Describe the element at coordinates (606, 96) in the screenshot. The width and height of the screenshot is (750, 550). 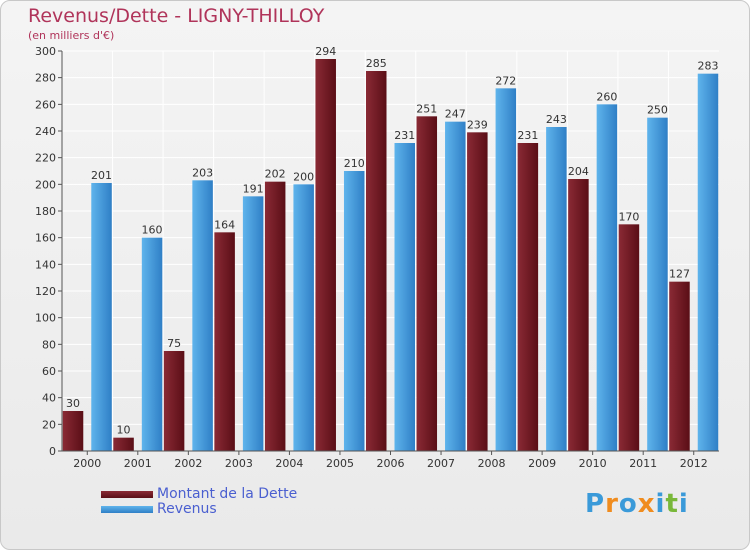
I see `data-label-revenus-2010: 260` at that location.